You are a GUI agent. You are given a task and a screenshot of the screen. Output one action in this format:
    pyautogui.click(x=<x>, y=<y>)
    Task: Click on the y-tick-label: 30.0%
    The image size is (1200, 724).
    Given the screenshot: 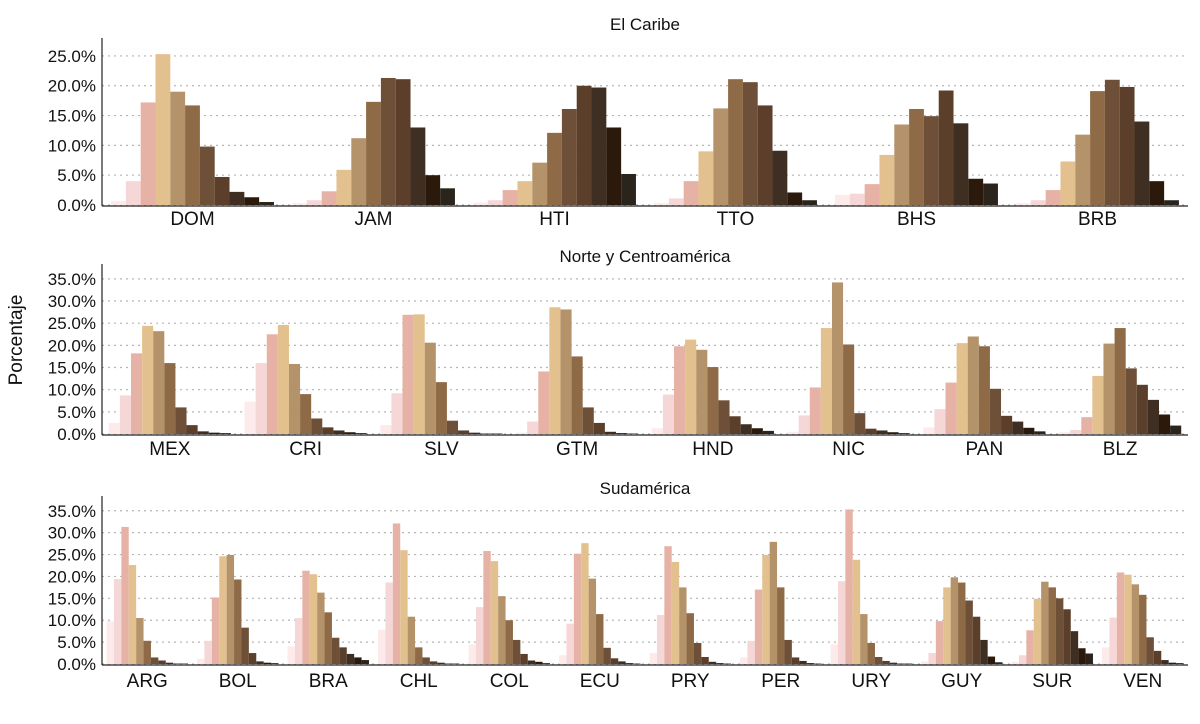 What is the action you would take?
    pyautogui.click(x=72, y=301)
    